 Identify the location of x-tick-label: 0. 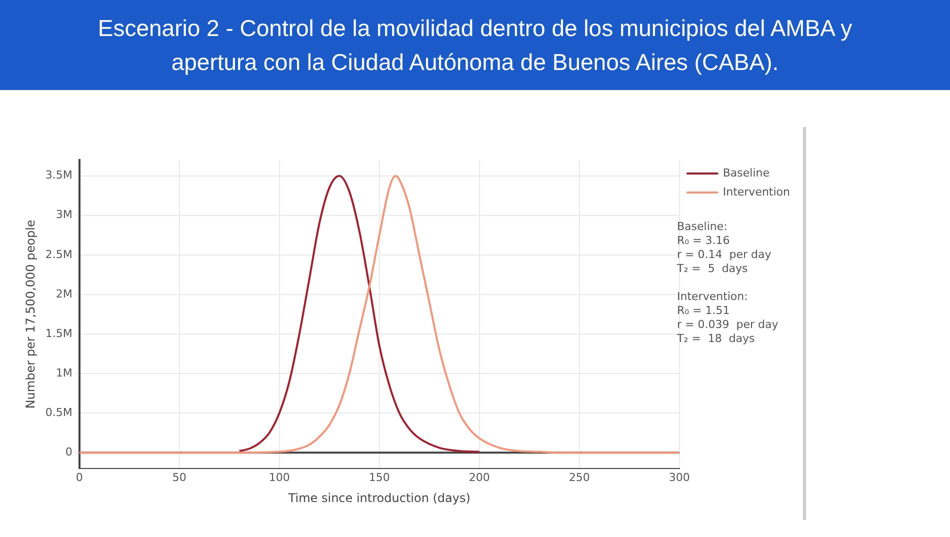
(79, 477).